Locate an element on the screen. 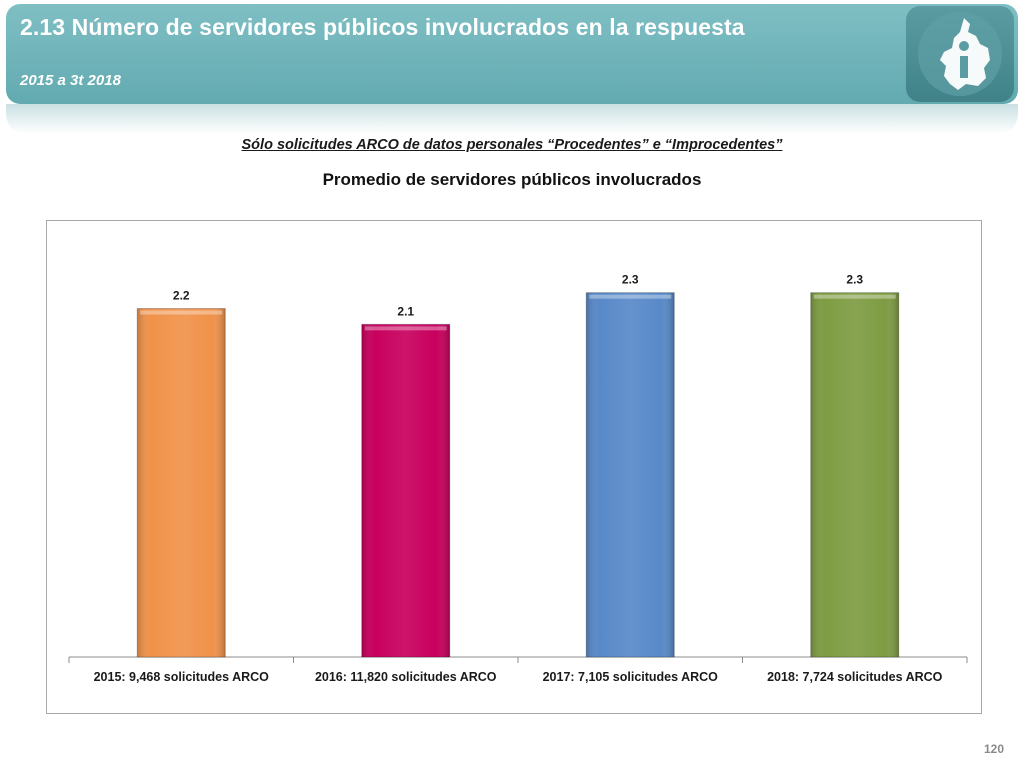 The height and width of the screenshot is (768, 1024). cdmx-map-info-icon is located at coordinates (960, 54).